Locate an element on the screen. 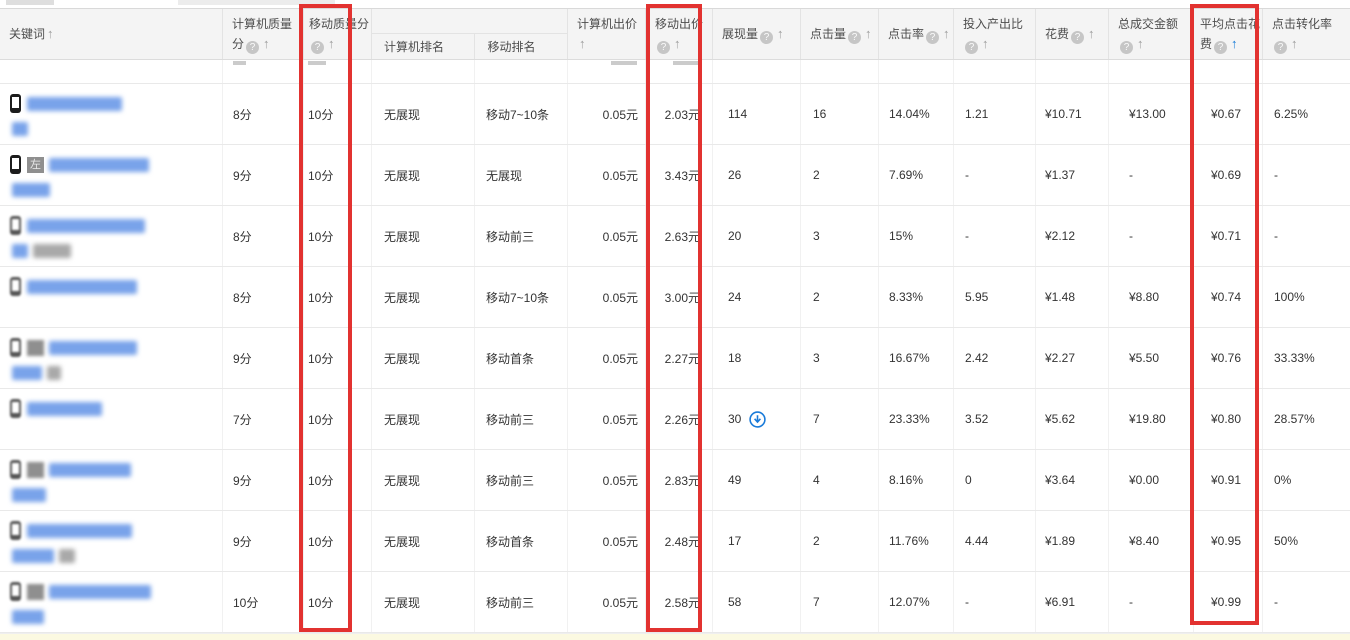 This screenshot has width=1350, height=640. col-header-ctr: 点击率? ↑ is located at coordinates (915, 34).